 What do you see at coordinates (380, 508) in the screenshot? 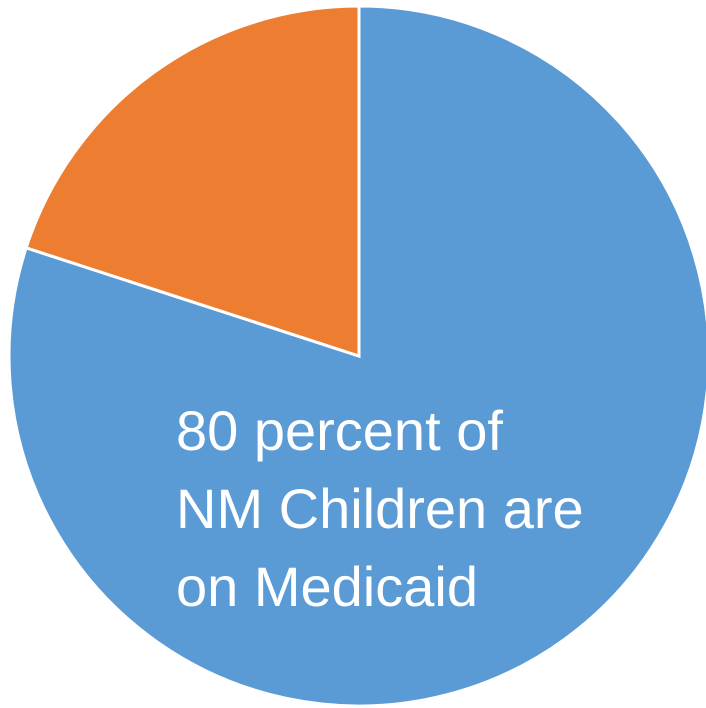
I see `annotation-line-2: NM Children are` at bounding box center [380, 508].